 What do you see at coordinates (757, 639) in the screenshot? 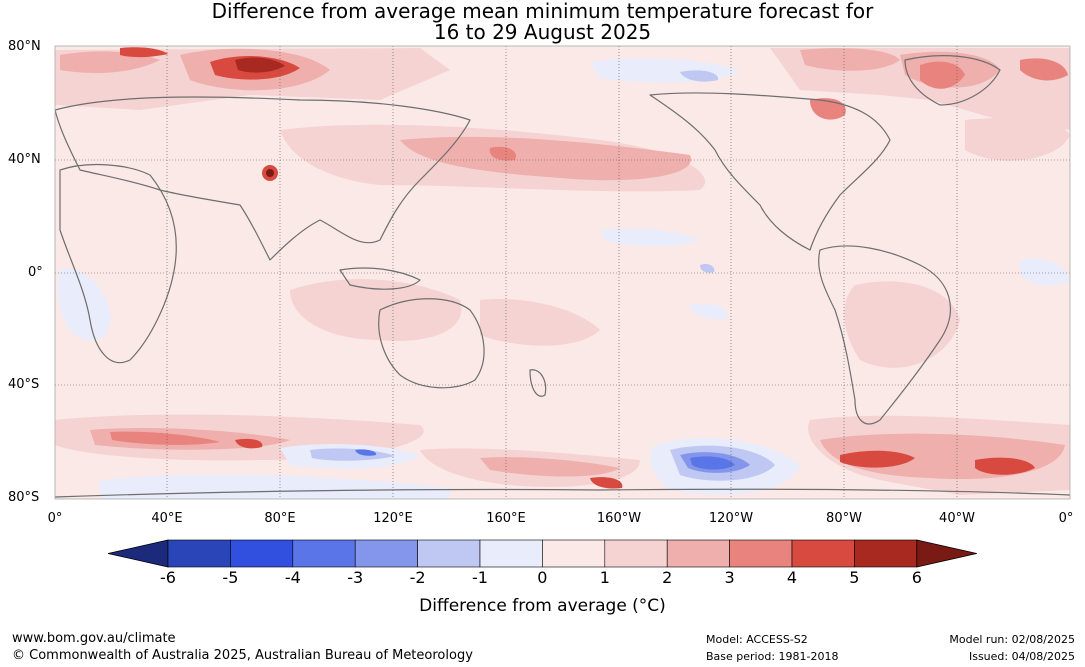
I see `footer-model: Model: ACCESS-S2` at bounding box center [757, 639].